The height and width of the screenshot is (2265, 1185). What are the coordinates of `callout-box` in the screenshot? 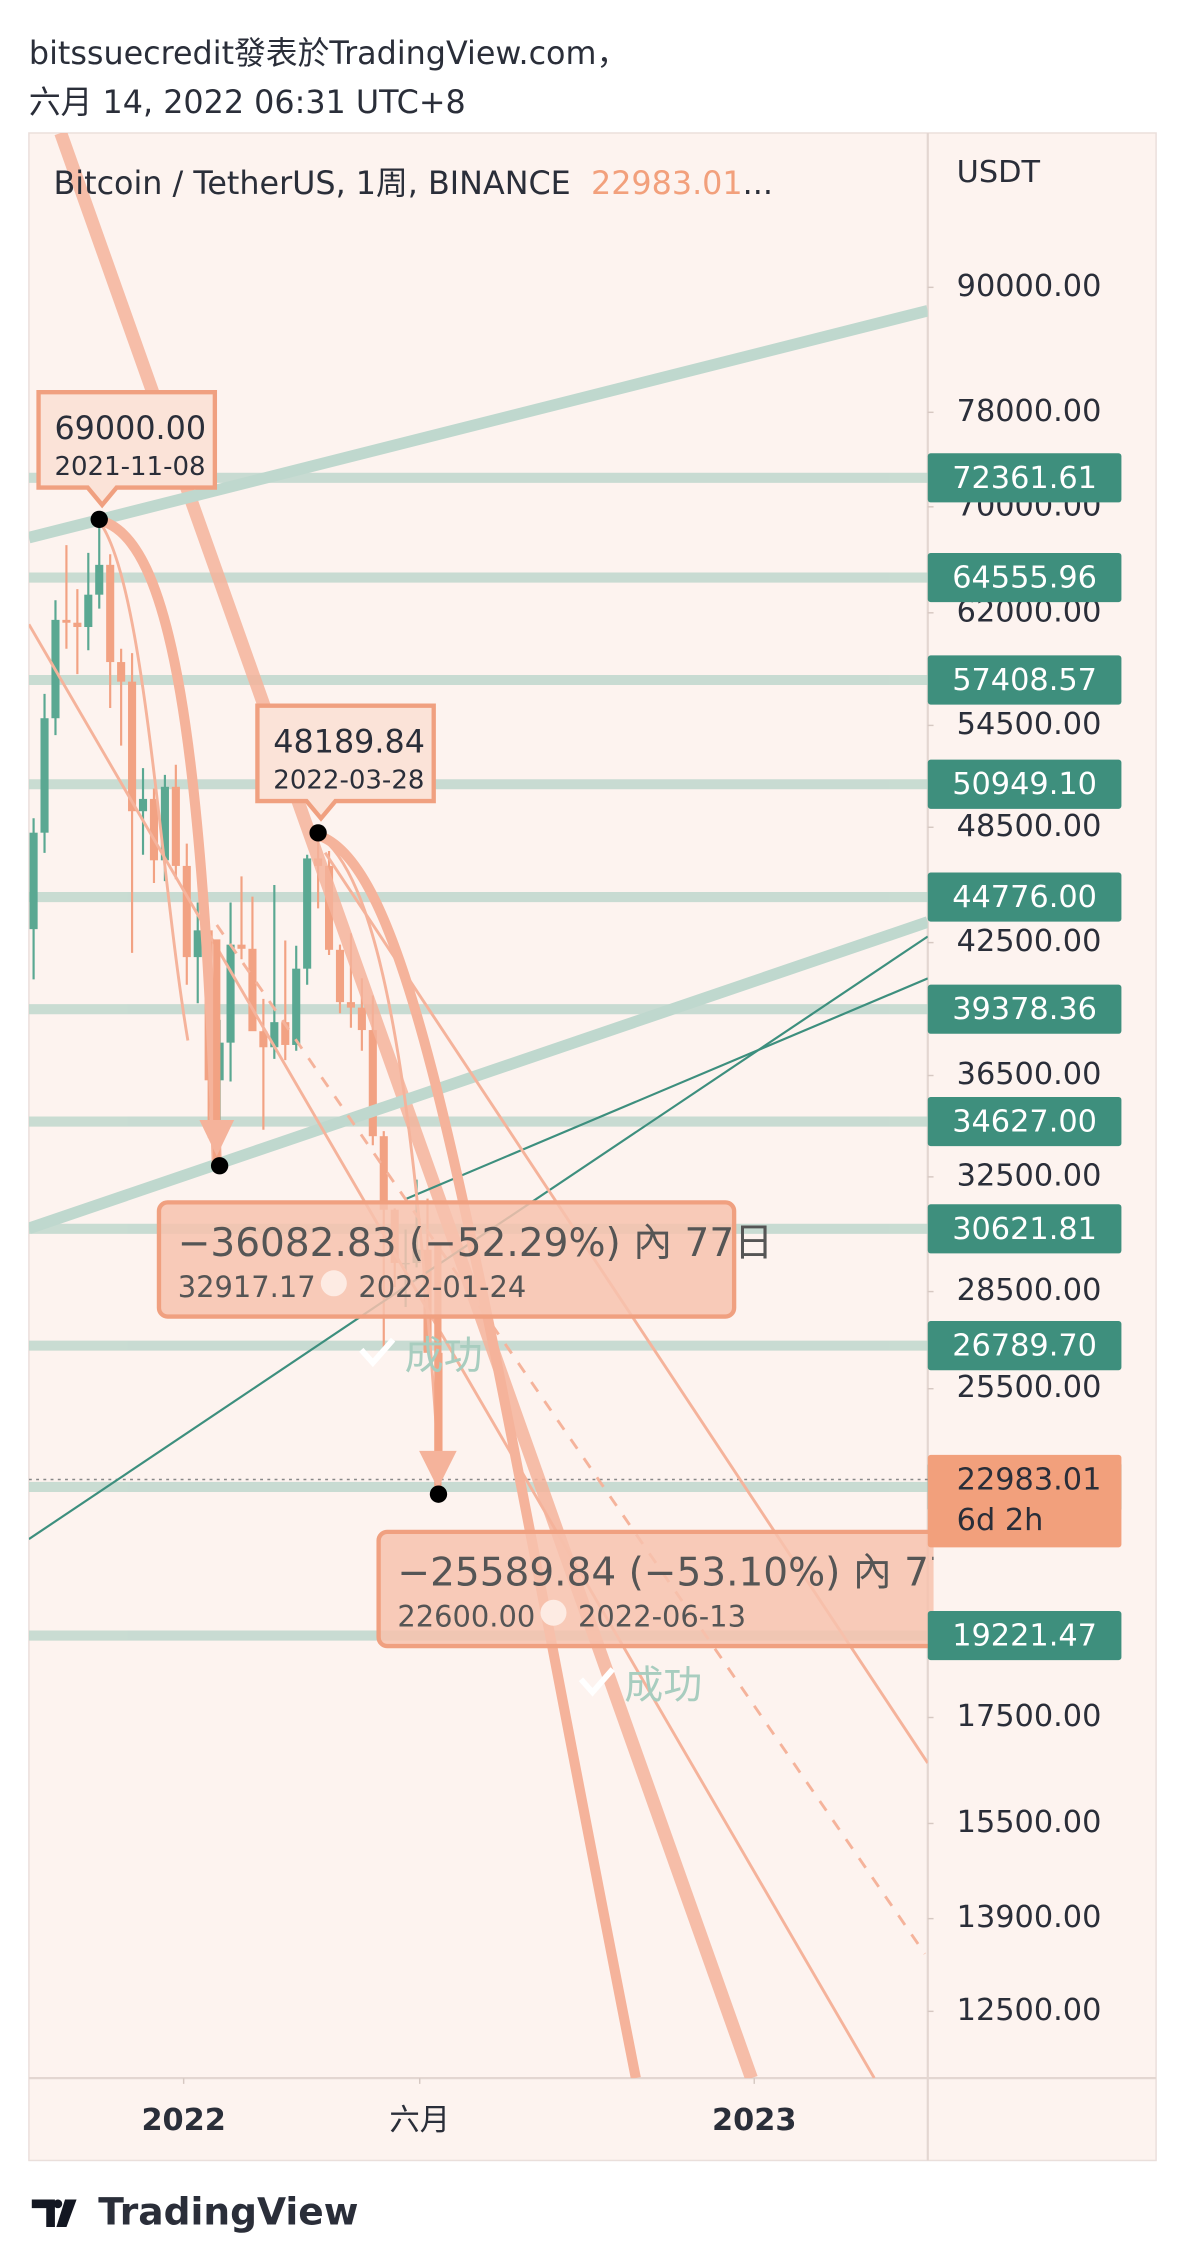 It's located at (127, 449).